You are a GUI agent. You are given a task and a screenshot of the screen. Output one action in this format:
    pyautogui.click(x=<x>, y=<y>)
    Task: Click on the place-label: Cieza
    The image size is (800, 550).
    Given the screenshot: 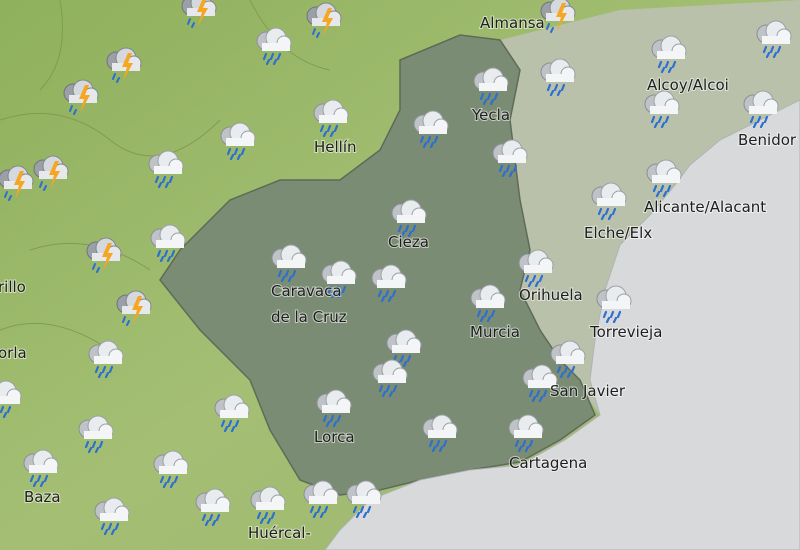 What is the action you would take?
    pyautogui.click(x=408, y=242)
    